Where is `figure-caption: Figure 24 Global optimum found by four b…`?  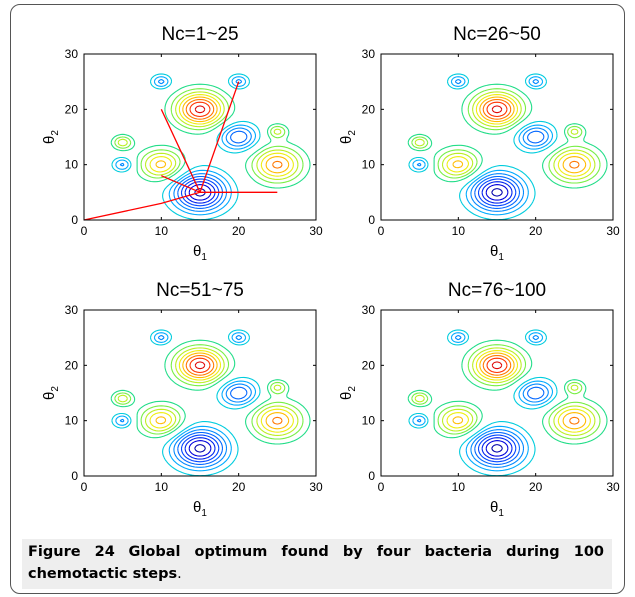 figure-caption: Figure 24 Global optimum found by four b… is located at coordinates (317, 564).